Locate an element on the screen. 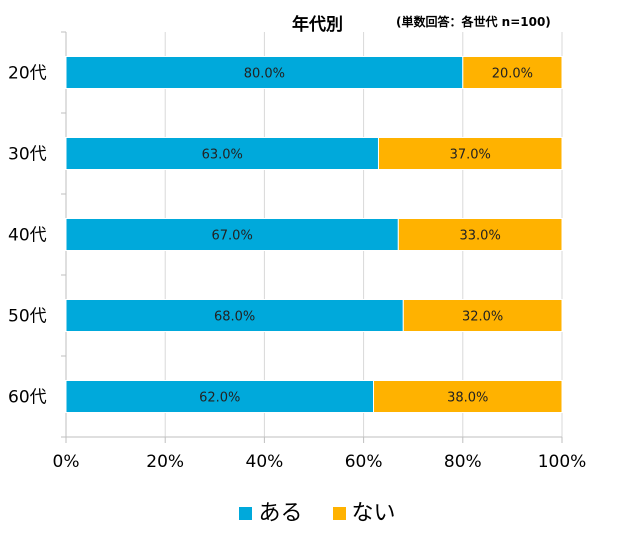  y-tick-label: 30代 is located at coordinates (27, 155).